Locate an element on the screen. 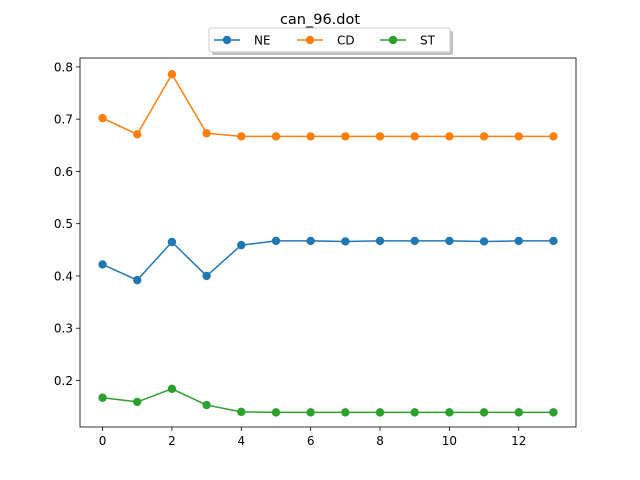 The height and width of the screenshot is (480, 640). chart-title: can_96.dot is located at coordinates (320, 20).